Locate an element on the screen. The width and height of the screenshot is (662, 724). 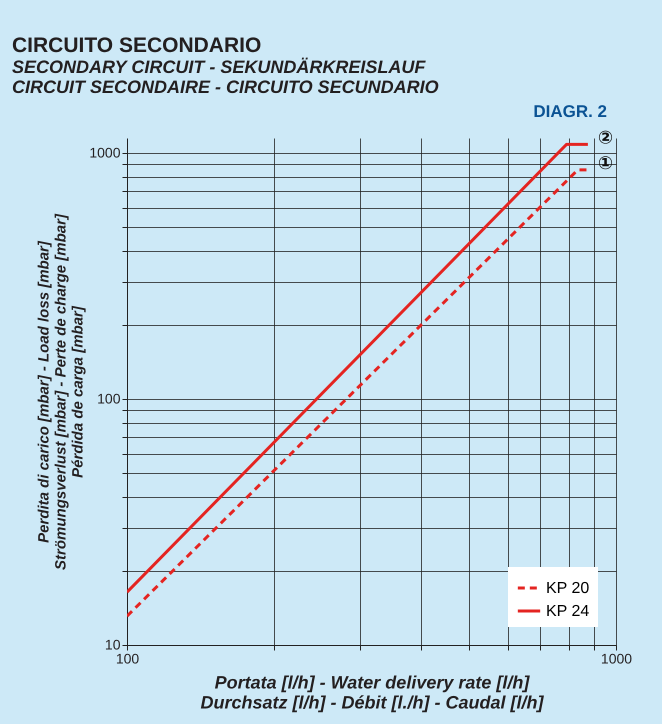
text: DIAGR. 2 is located at coordinates (570, 111).